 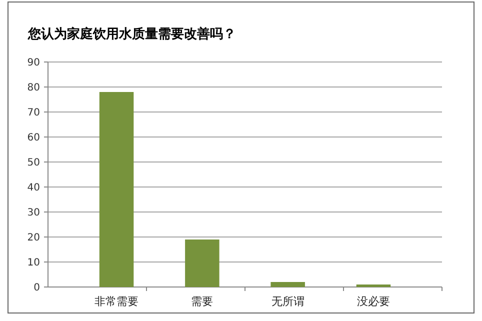 I want to click on y-tick-label: 0, so click(x=37, y=288).